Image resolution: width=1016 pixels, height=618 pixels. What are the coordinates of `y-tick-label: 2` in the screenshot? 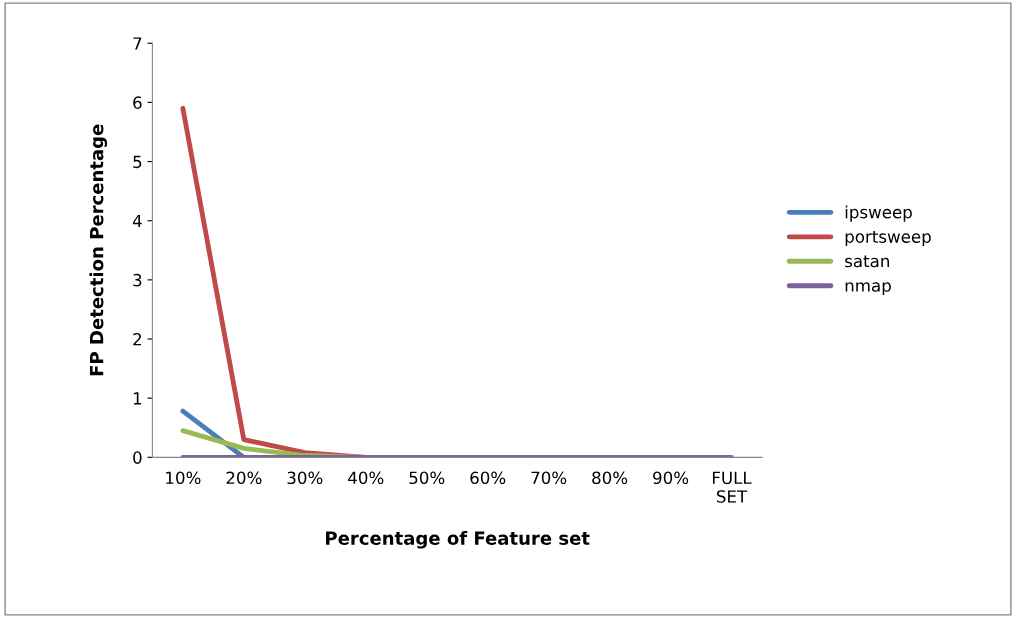 It's located at (137, 339).